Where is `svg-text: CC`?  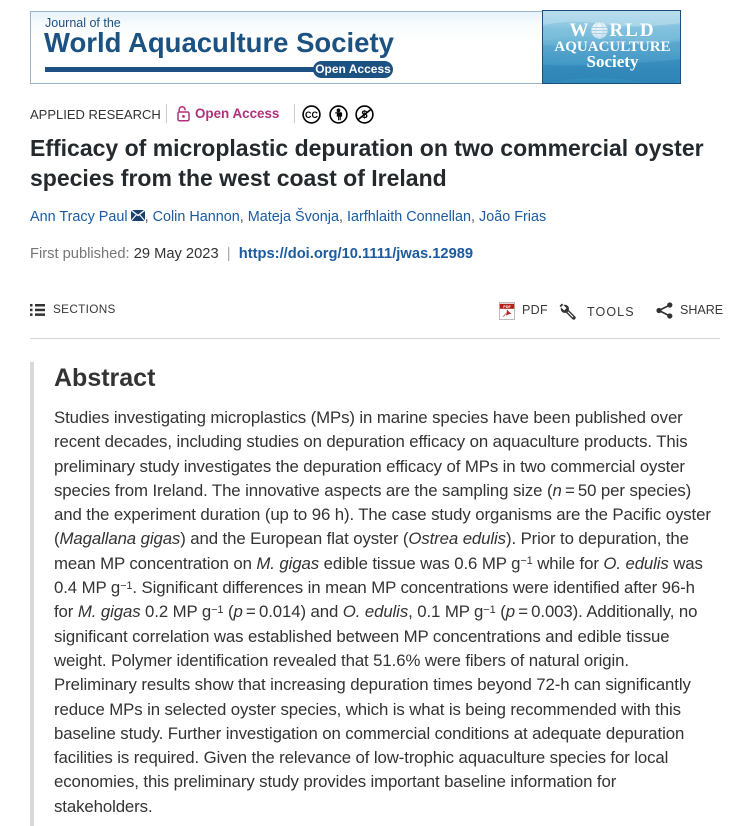
svg-text: CC is located at coordinates (311, 115).